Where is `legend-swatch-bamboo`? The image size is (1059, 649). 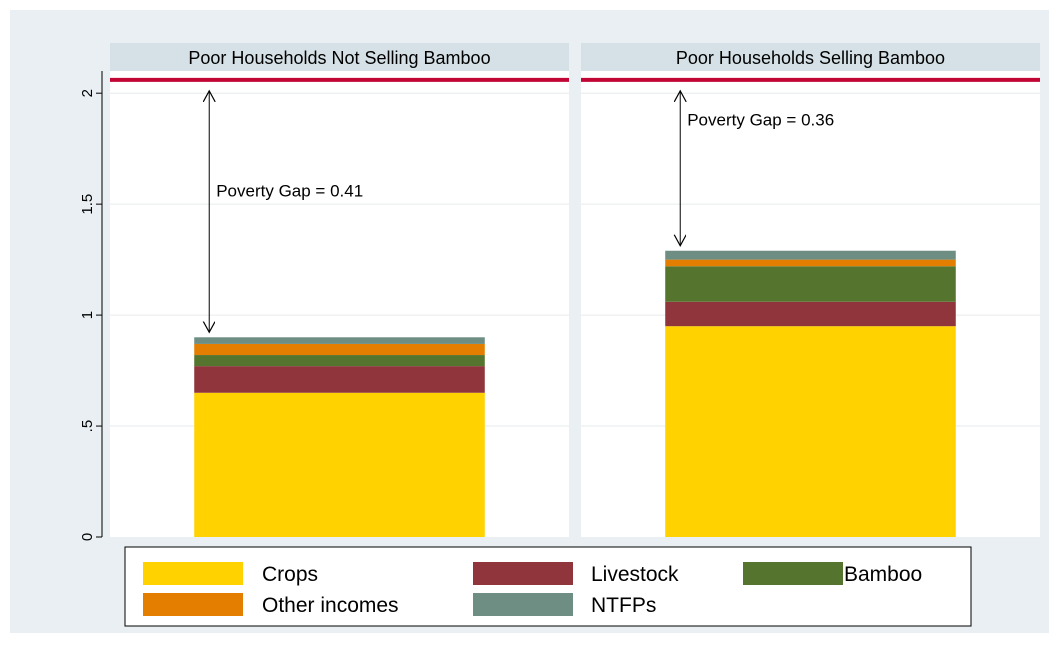
legend-swatch-bamboo is located at coordinates (793, 573).